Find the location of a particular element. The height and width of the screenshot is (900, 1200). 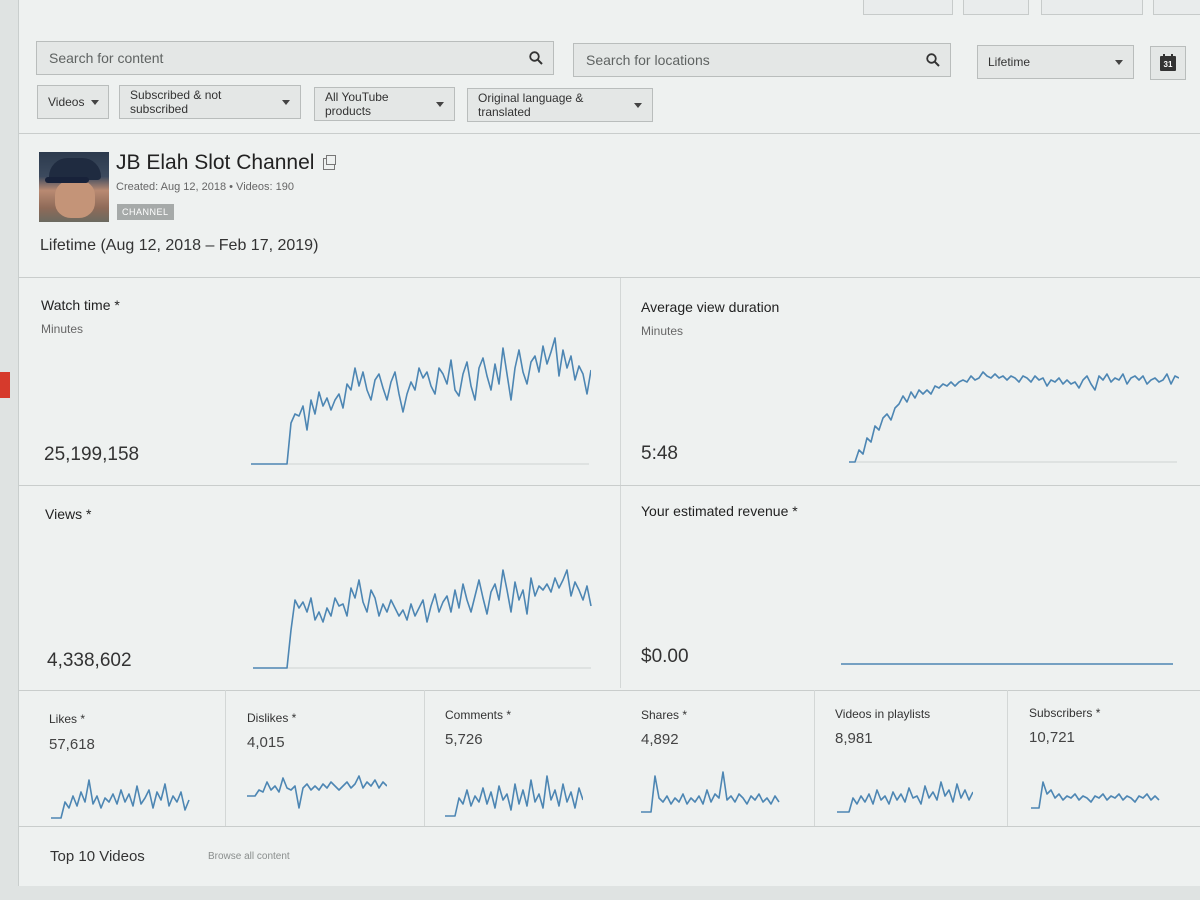

views-title: Views * is located at coordinates (68, 514).